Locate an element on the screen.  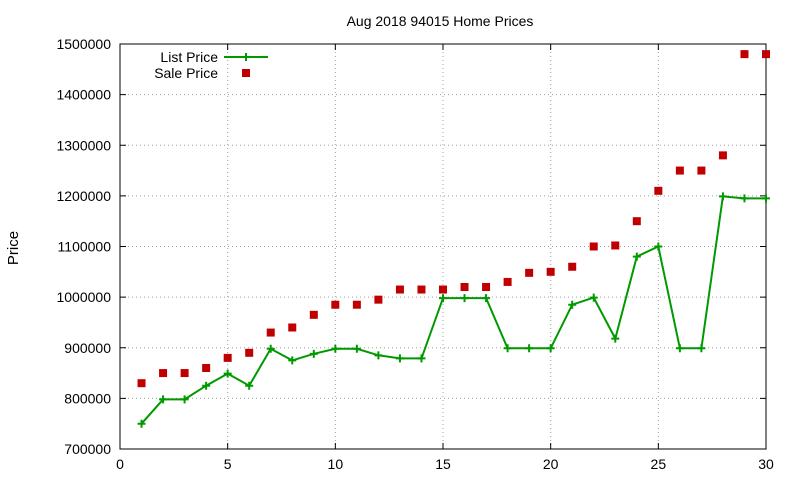
x-tick-label: 5 is located at coordinates (228, 464).